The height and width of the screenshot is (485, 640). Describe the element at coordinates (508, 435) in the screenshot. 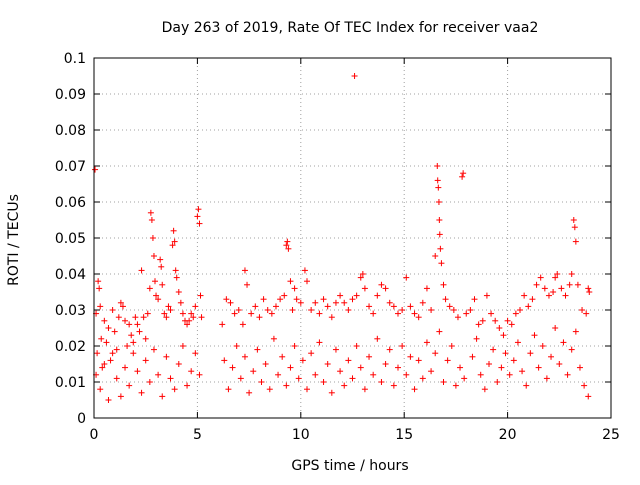

I see `x-tick-label: 20` at that location.